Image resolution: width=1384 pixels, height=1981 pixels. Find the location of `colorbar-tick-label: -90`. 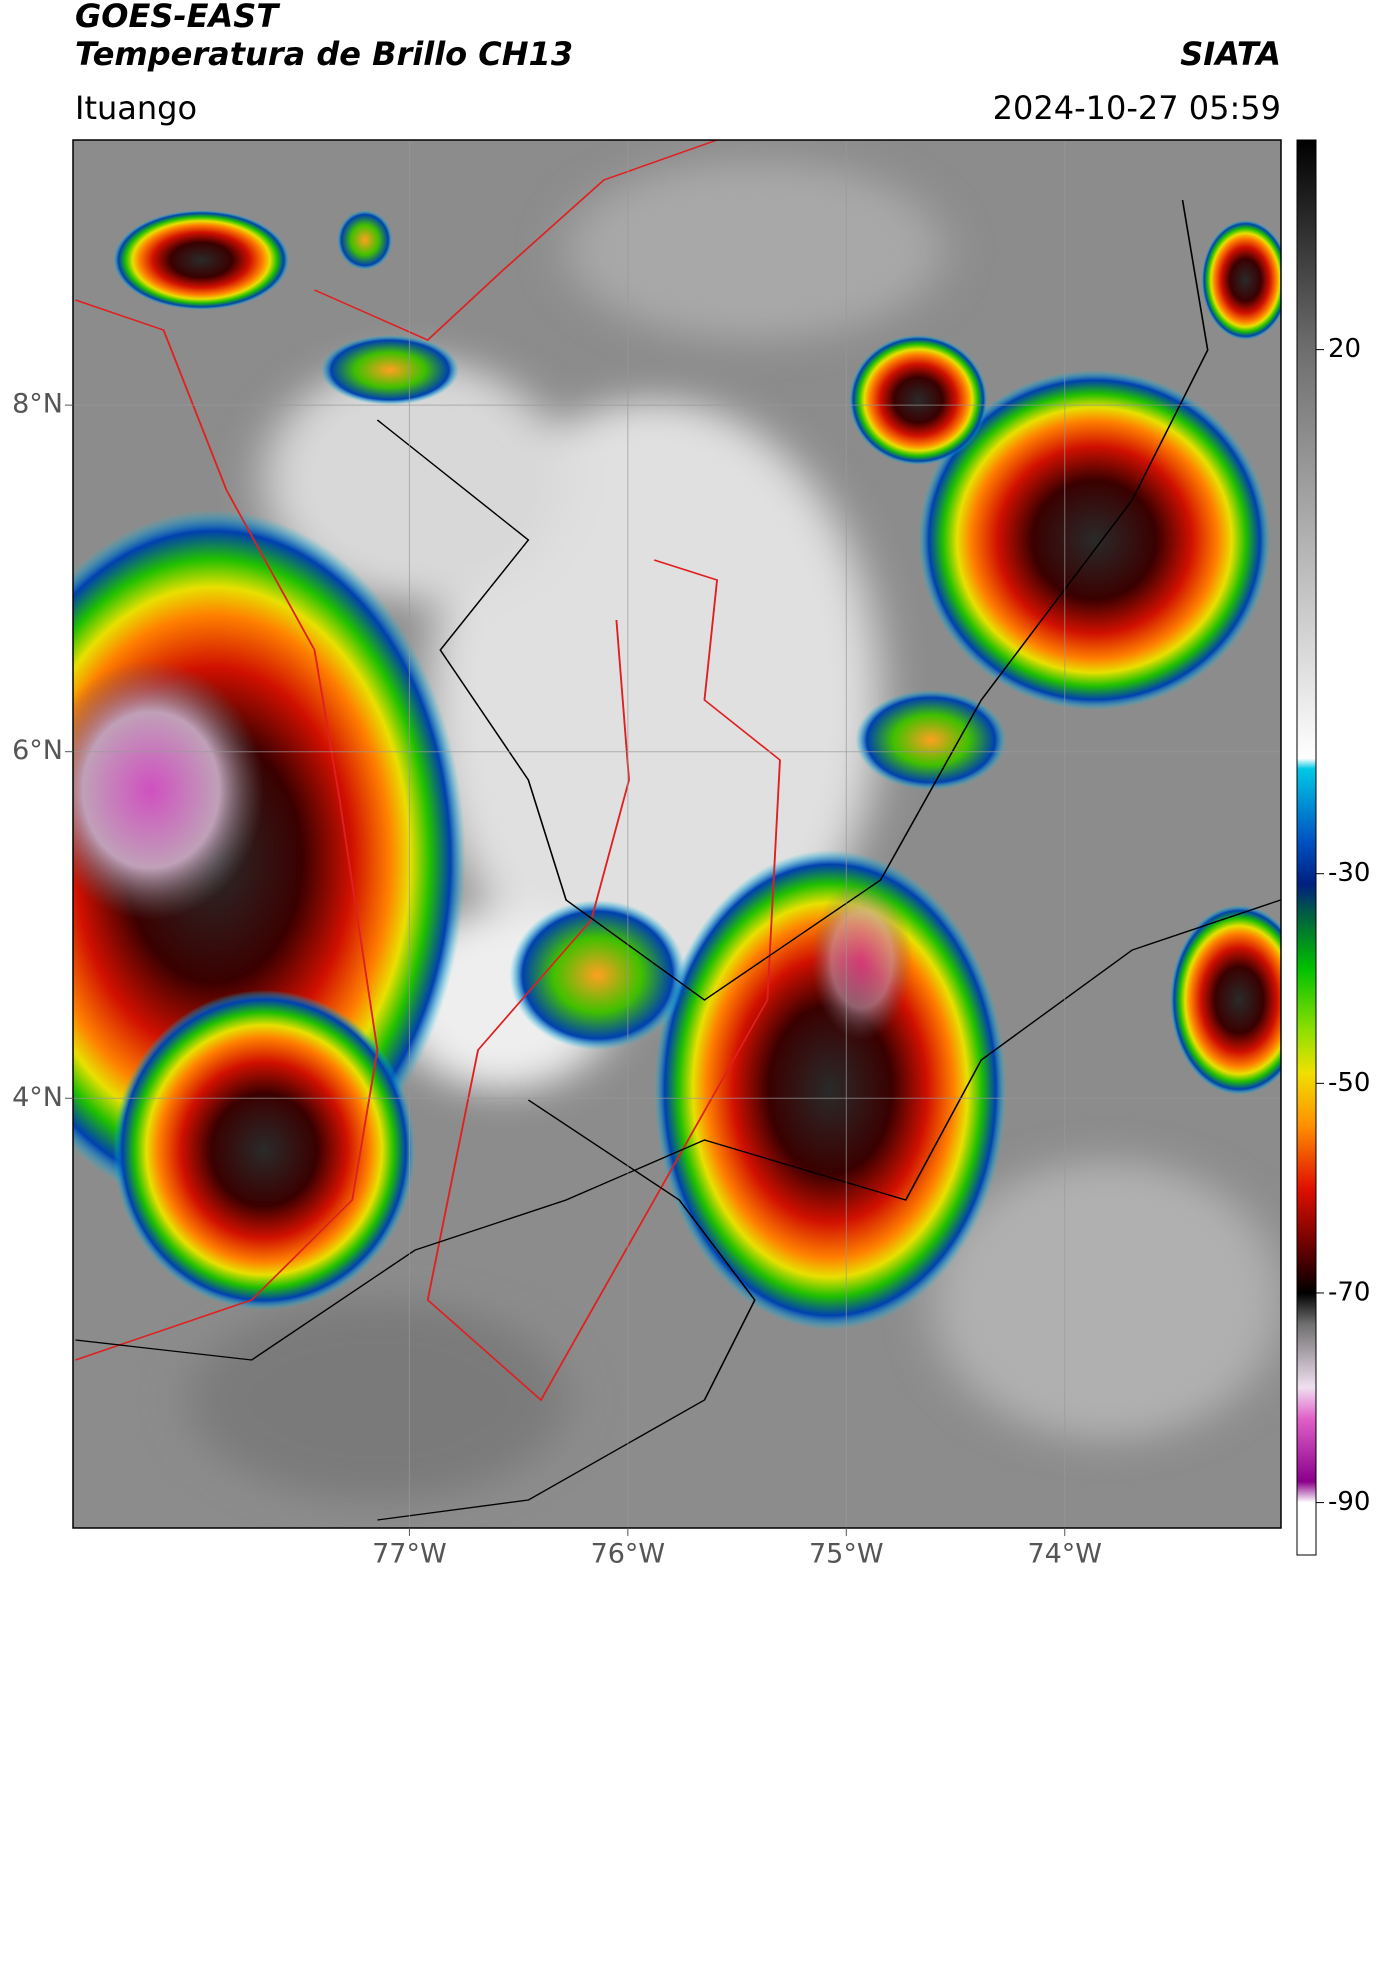

colorbar-tick-label: -90 is located at coordinates (1349, 1502).